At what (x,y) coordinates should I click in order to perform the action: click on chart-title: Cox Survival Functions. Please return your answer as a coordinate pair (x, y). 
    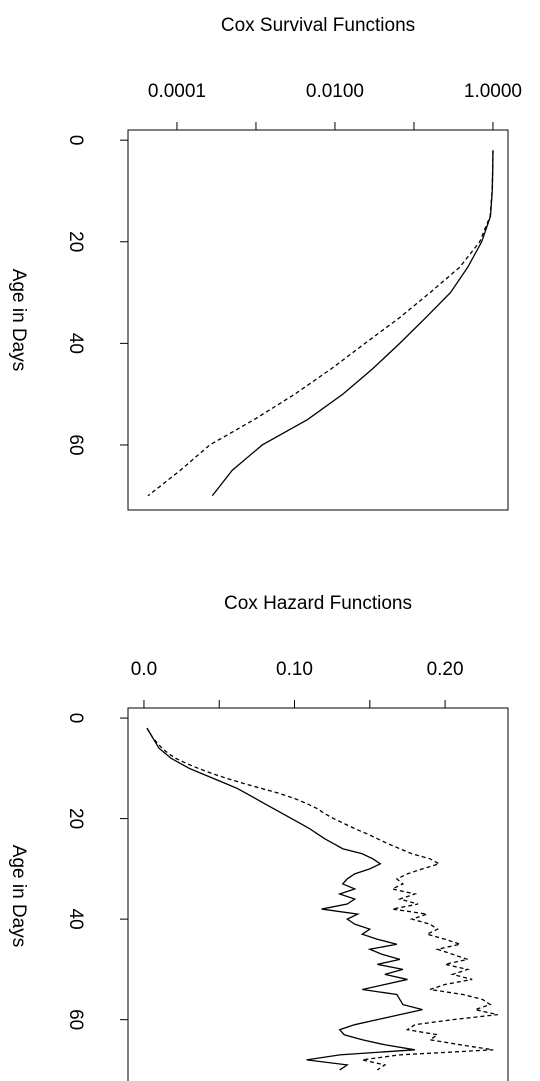
    Looking at the image, I should click on (318, 25).